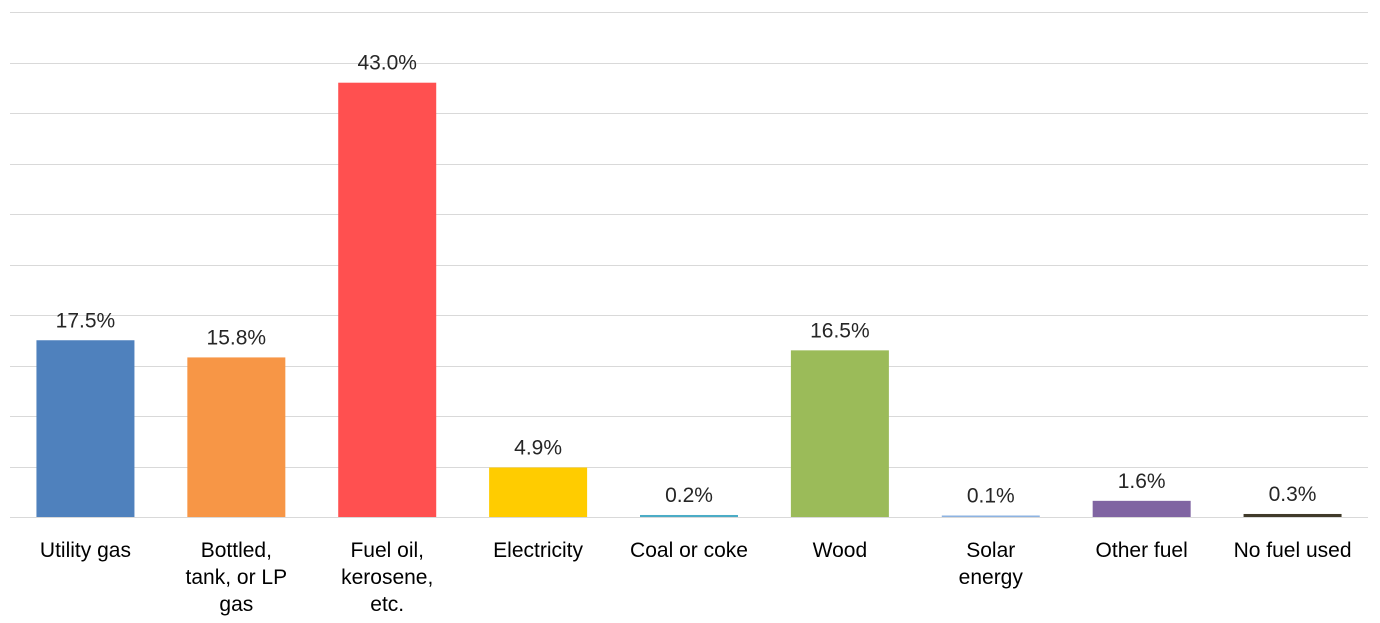 Image resolution: width=1380 pixels, height=623 pixels. What do you see at coordinates (237, 577) in the screenshot?
I see `category-label: tank, or LP` at bounding box center [237, 577].